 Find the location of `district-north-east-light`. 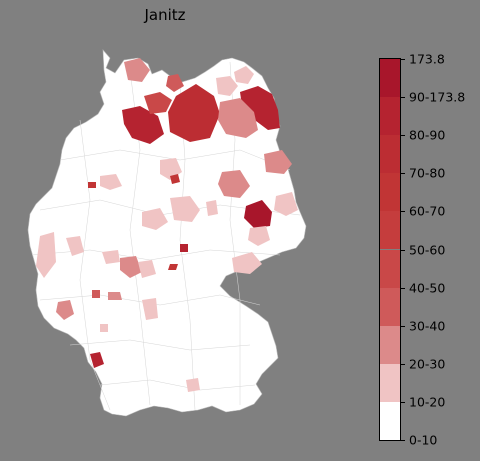

district-north-east-light is located at coordinates (227, 86).